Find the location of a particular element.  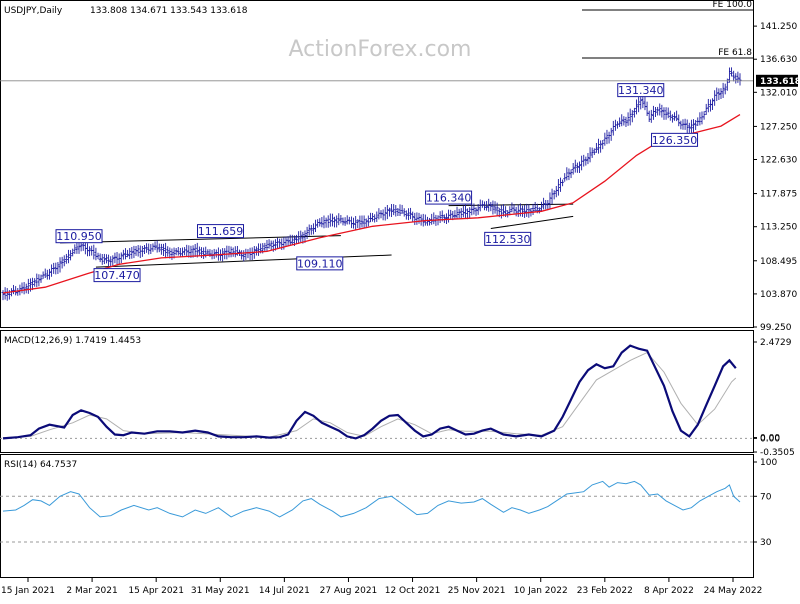

fib-label: FE 100.0 is located at coordinates (733, 5).